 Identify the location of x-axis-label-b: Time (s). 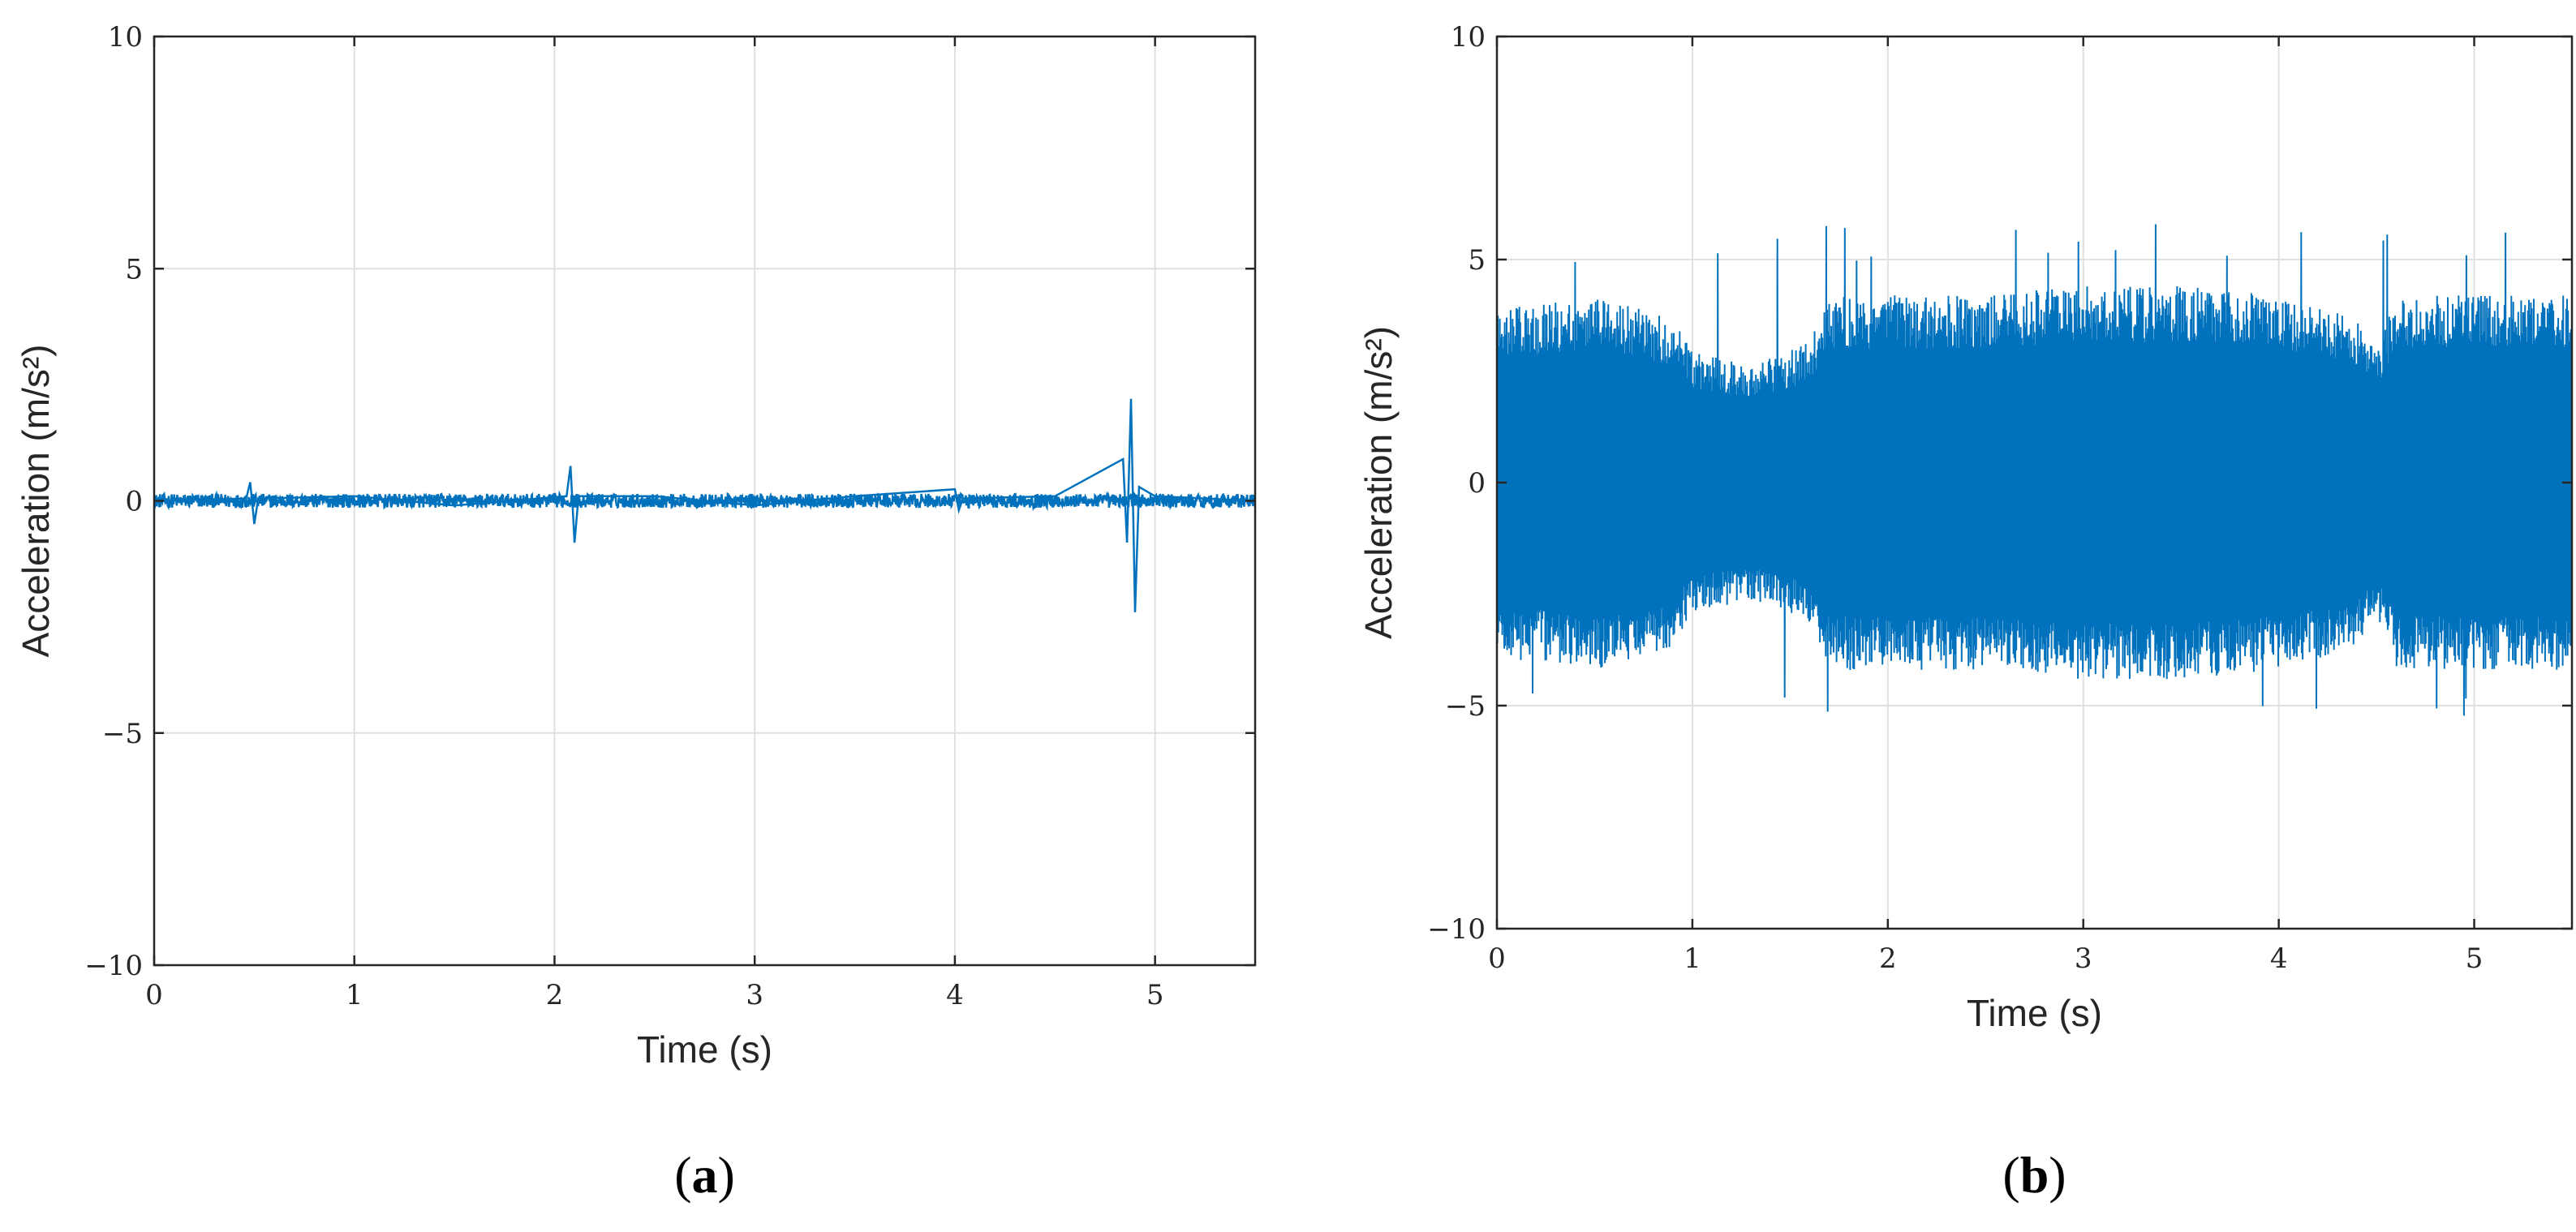
(2034, 1013).